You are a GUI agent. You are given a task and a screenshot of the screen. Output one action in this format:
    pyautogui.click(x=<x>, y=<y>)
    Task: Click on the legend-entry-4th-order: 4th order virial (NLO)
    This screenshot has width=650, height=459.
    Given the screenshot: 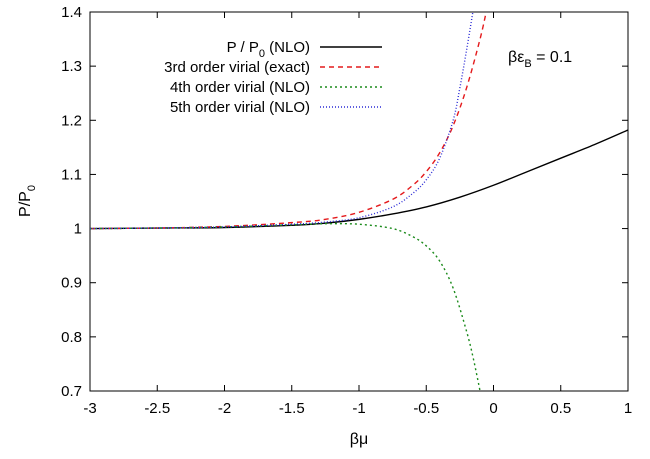 What is the action you would take?
    pyautogui.click(x=276, y=87)
    